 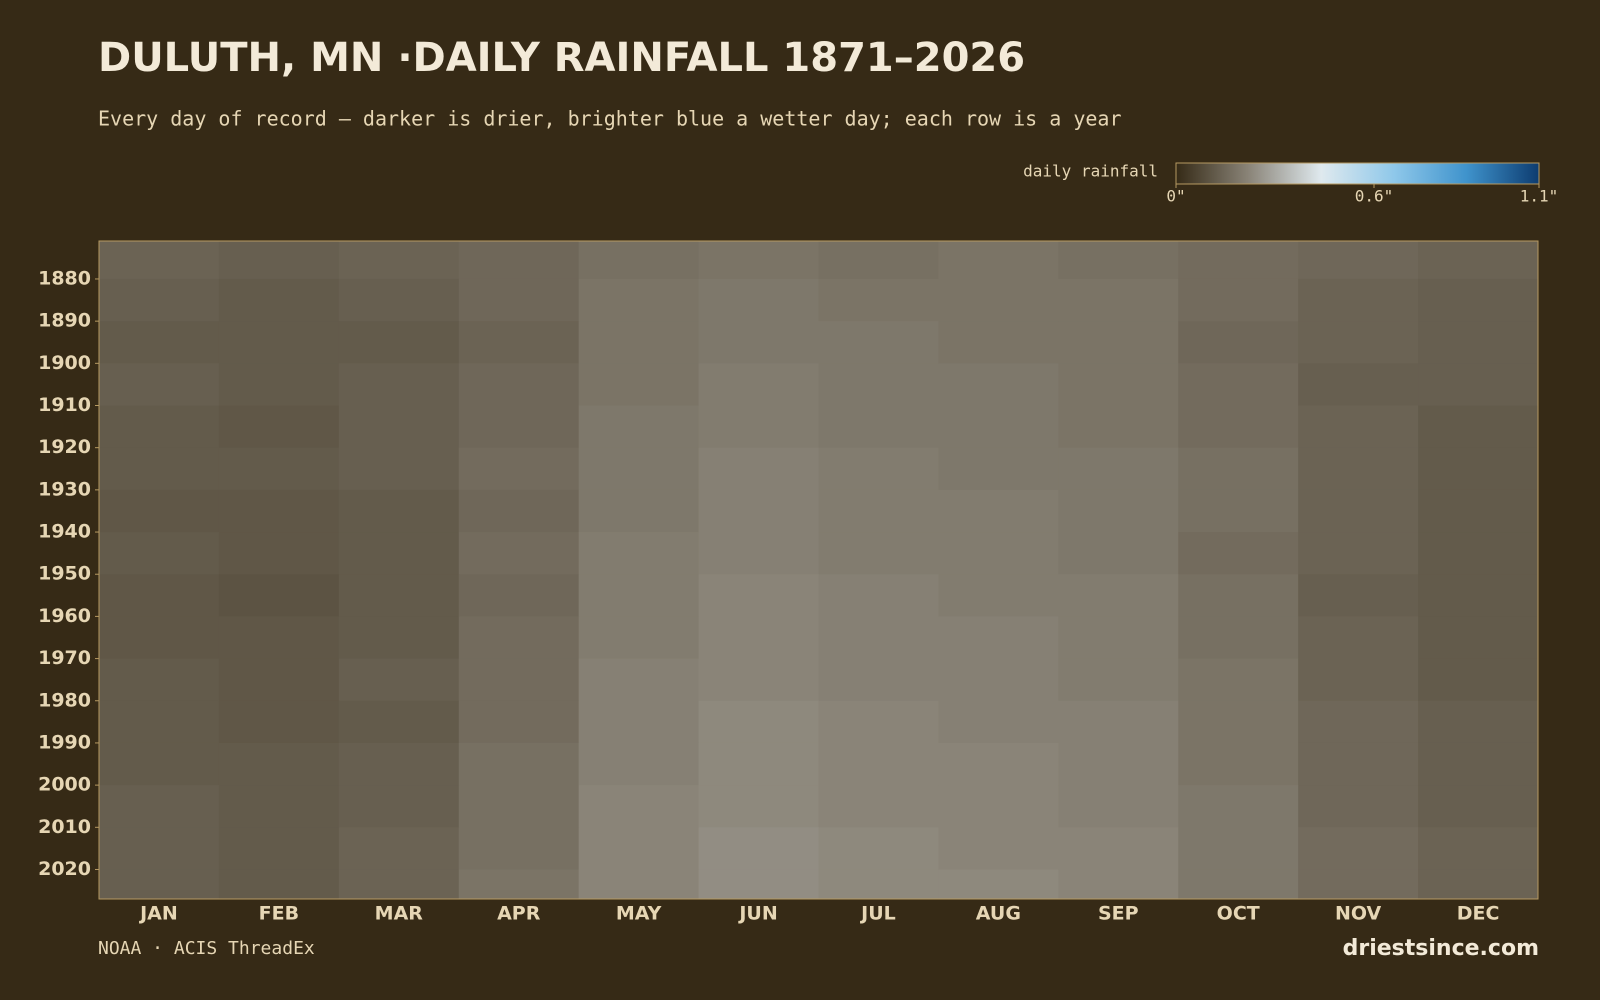 I want to click on x-tick-label: JUL, so click(x=877, y=914).